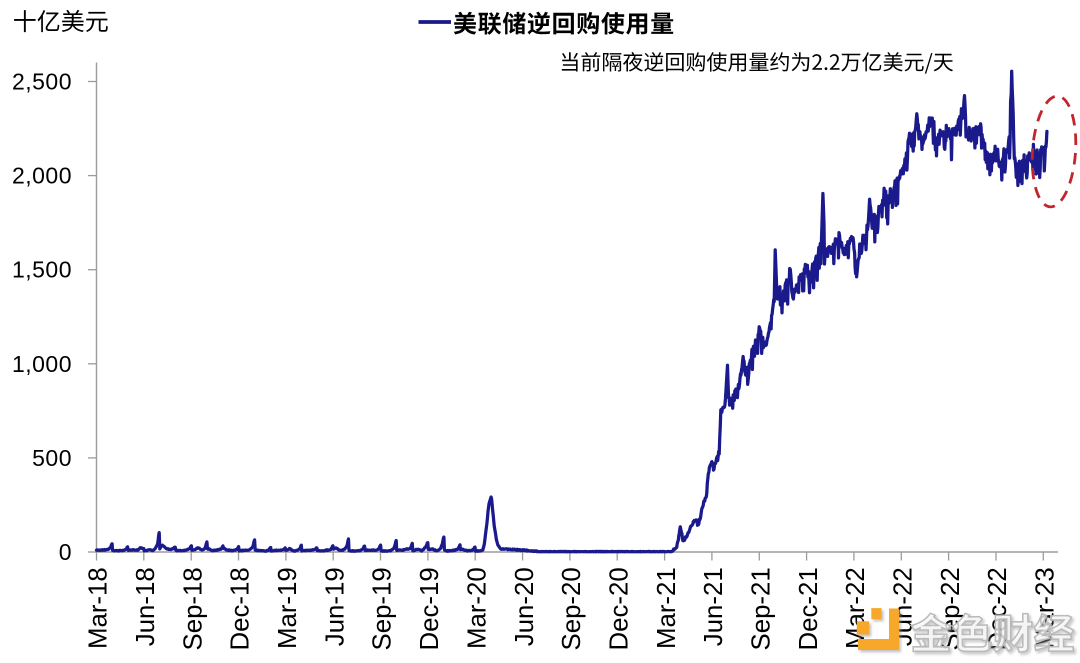 This screenshot has height=663, width=1080. I want to click on svg-text: Mar-22, so click(856, 608).